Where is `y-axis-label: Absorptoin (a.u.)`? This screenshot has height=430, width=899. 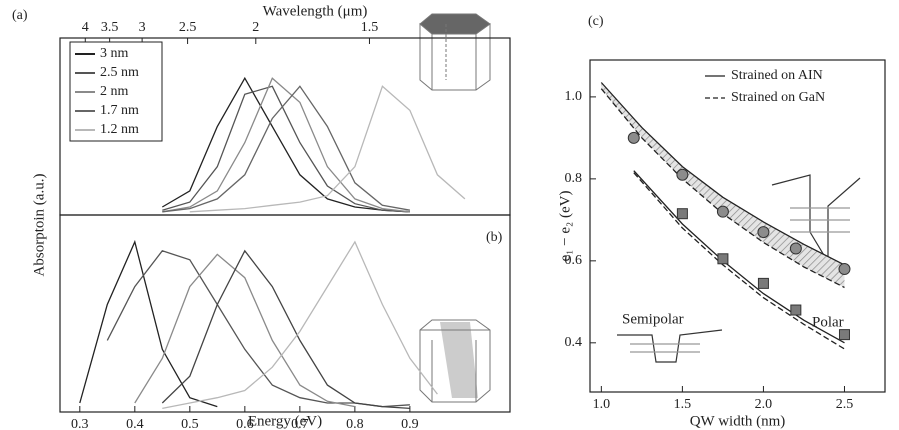
y-axis-label: Absorptoin (a.u.) is located at coordinates (39, 225).